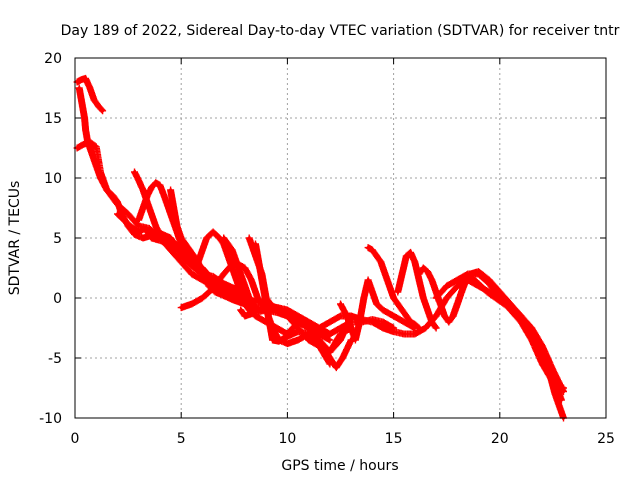 This screenshot has width=640, height=480. I want to click on x-tick-label: 20, so click(500, 439).